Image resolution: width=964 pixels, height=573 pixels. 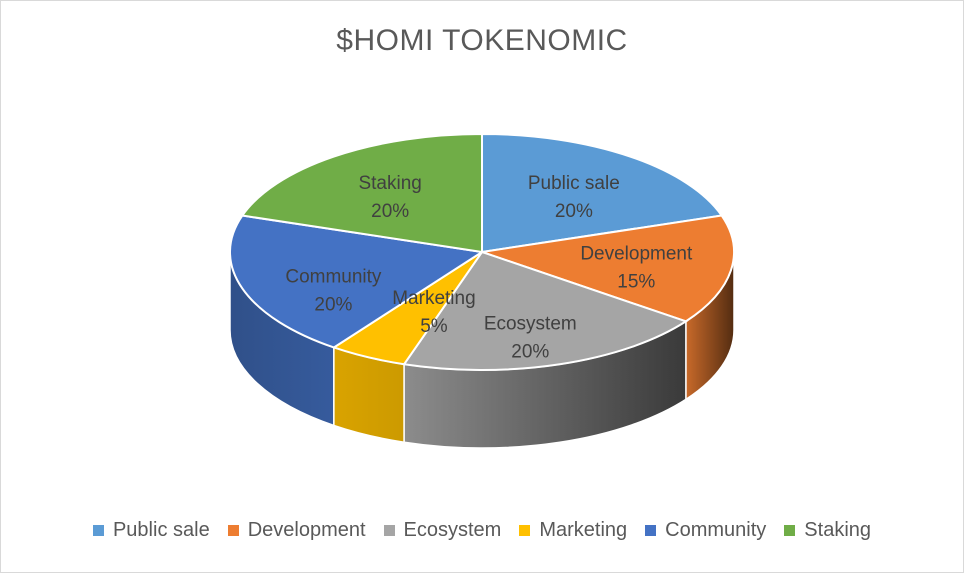 What do you see at coordinates (530, 324) in the screenshot?
I see `data-label-category: Ecosystem` at bounding box center [530, 324].